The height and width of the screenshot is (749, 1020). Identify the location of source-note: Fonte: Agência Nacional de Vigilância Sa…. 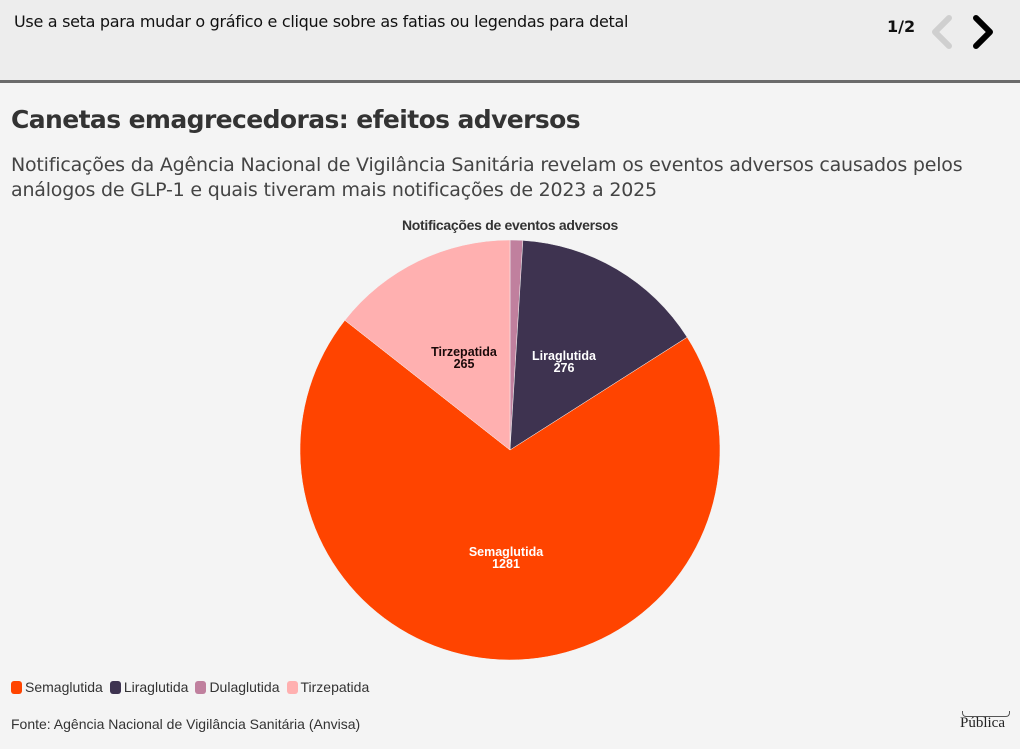
(186, 724).